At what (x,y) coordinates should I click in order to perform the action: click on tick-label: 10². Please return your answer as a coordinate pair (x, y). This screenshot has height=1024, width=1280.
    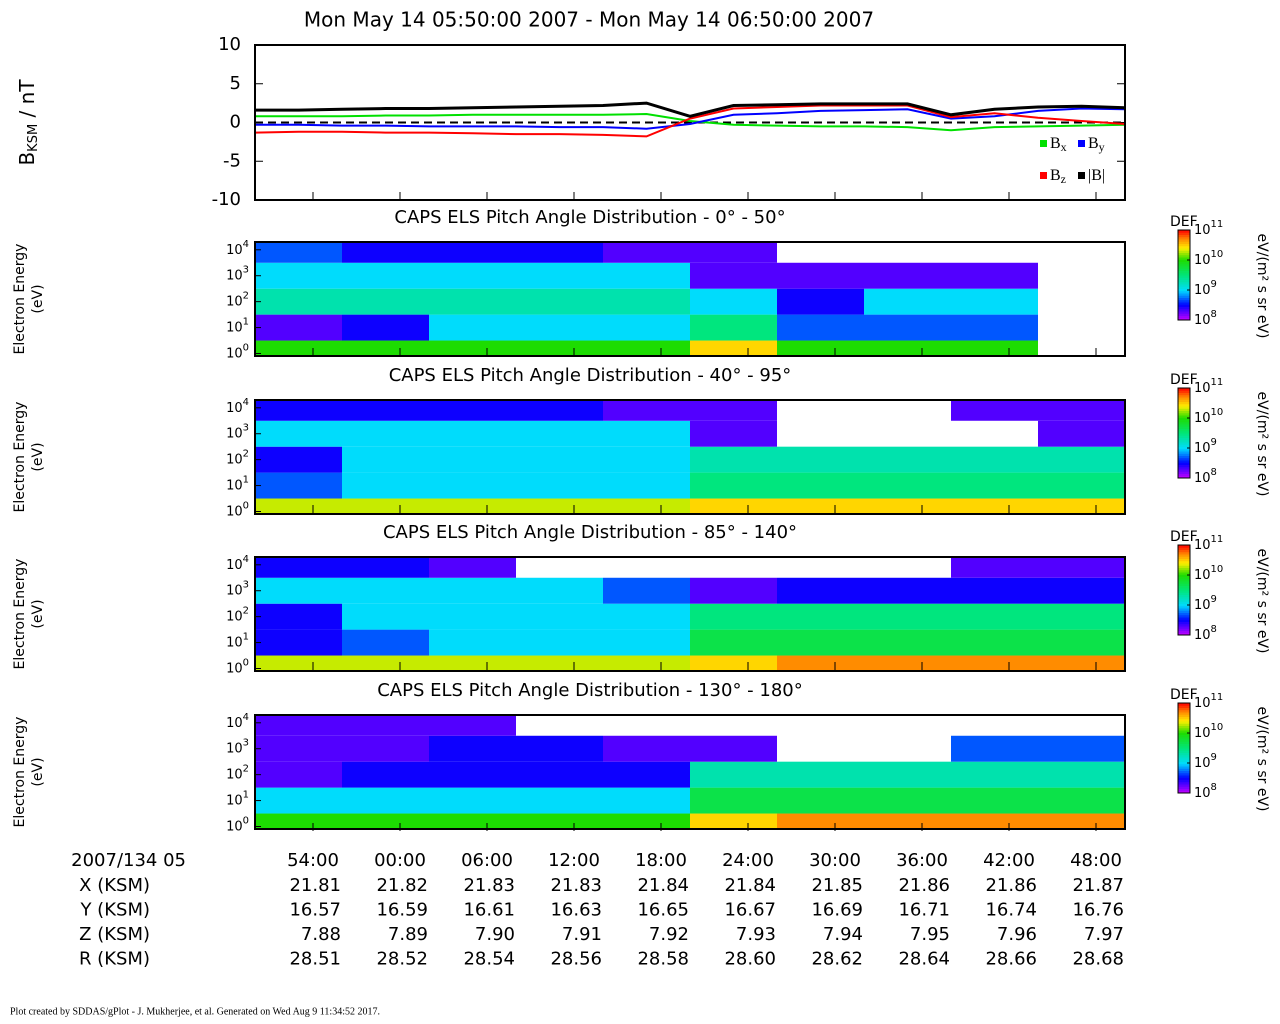
    Looking at the image, I should click on (237, 615).